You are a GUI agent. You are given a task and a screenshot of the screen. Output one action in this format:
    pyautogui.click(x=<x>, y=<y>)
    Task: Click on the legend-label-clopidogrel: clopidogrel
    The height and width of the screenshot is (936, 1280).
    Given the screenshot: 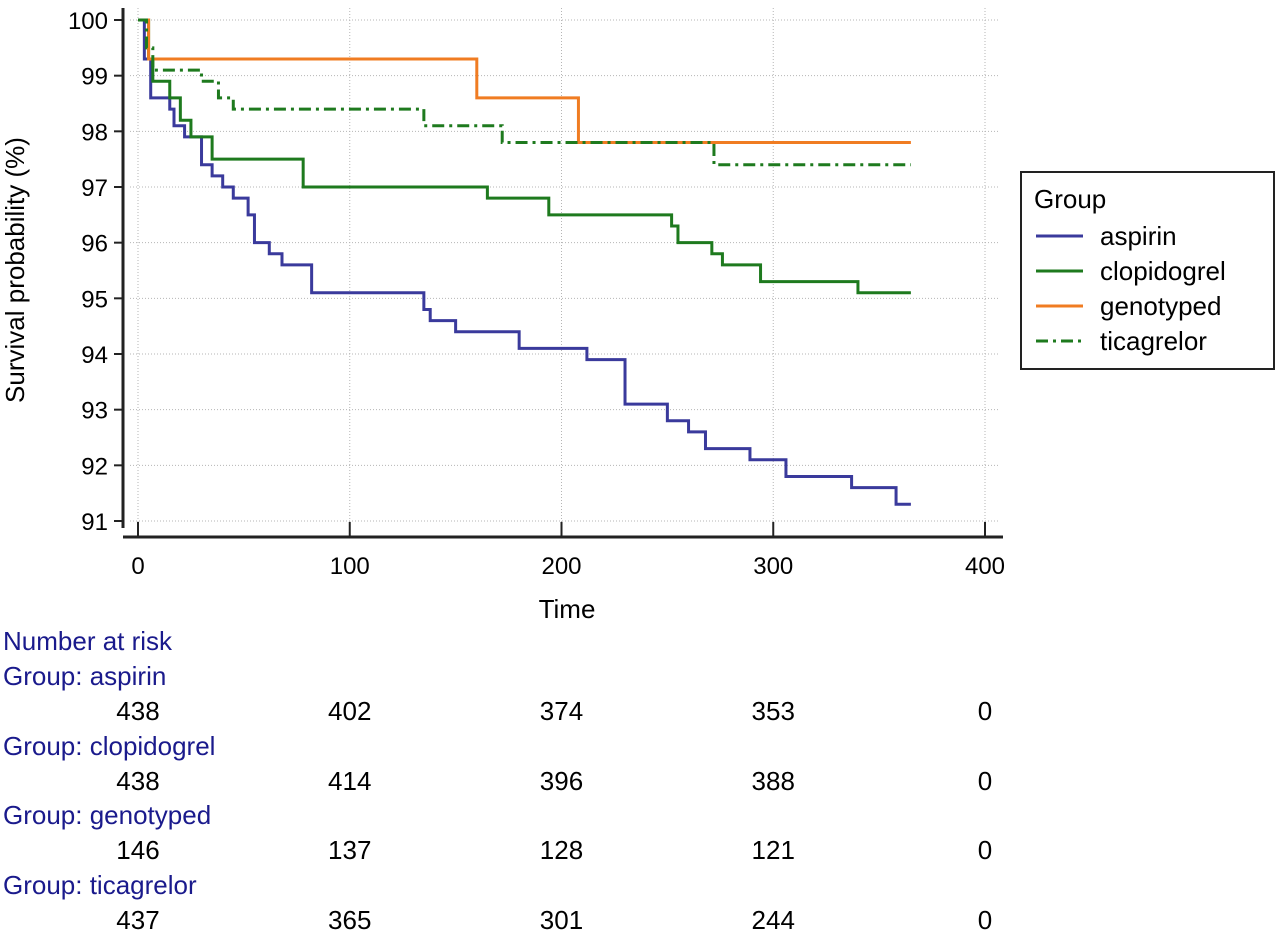 What is the action you would take?
    pyautogui.click(x=1163, y=271)
    